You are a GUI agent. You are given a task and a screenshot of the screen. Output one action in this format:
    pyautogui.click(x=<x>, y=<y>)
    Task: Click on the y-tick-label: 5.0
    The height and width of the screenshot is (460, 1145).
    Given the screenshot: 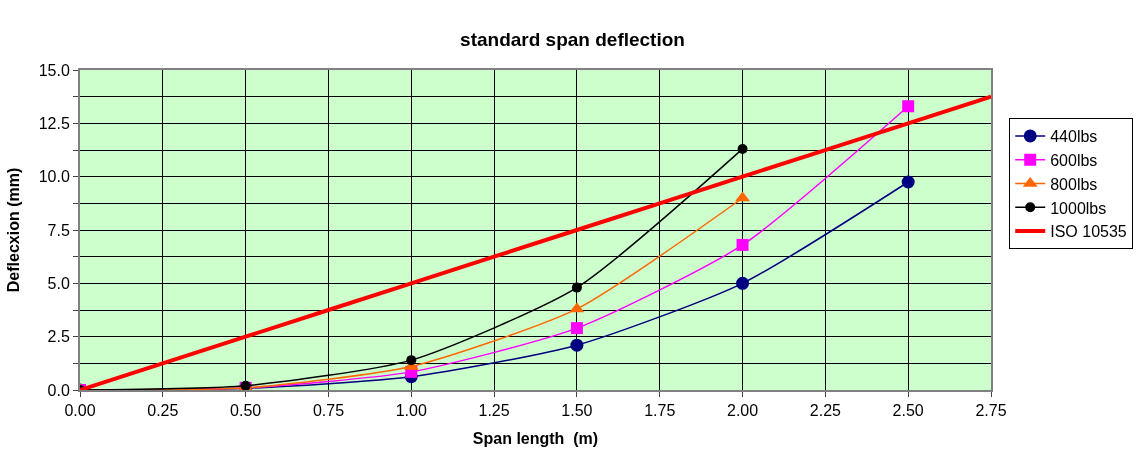 What is the action you would take?
    pyautogui.click(x=58, y=283)
    